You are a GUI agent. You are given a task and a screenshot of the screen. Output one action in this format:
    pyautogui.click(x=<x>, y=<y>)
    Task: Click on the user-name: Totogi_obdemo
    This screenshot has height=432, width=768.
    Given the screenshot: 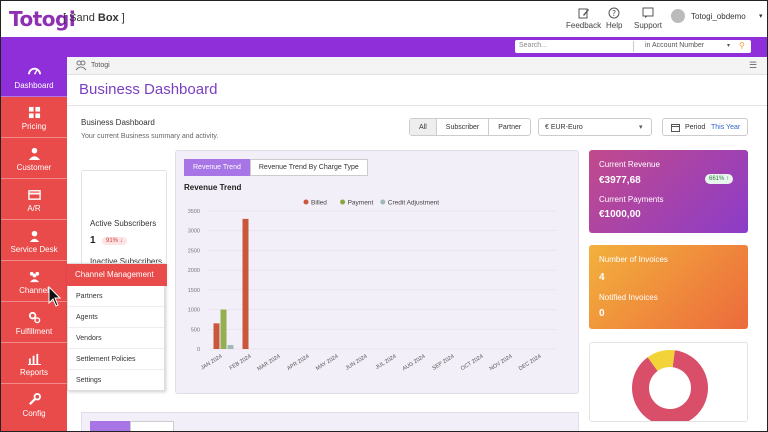 What is the action you would take?
    pyautogui.click(x=718, y=16)
    